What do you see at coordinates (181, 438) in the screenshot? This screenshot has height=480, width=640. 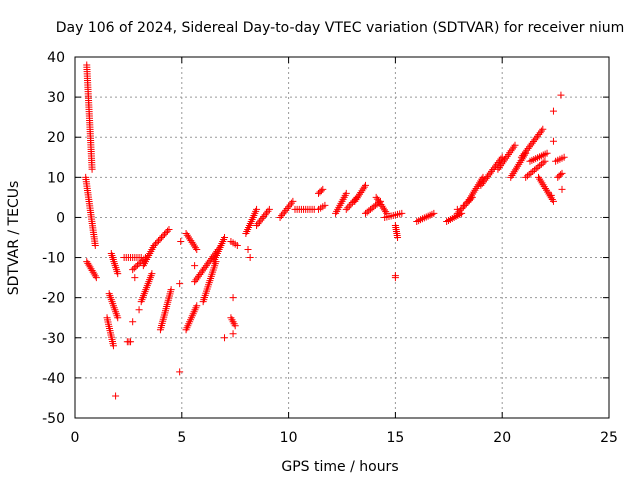 I see `x-tick-label: 5` at bounding box center [181, 438].